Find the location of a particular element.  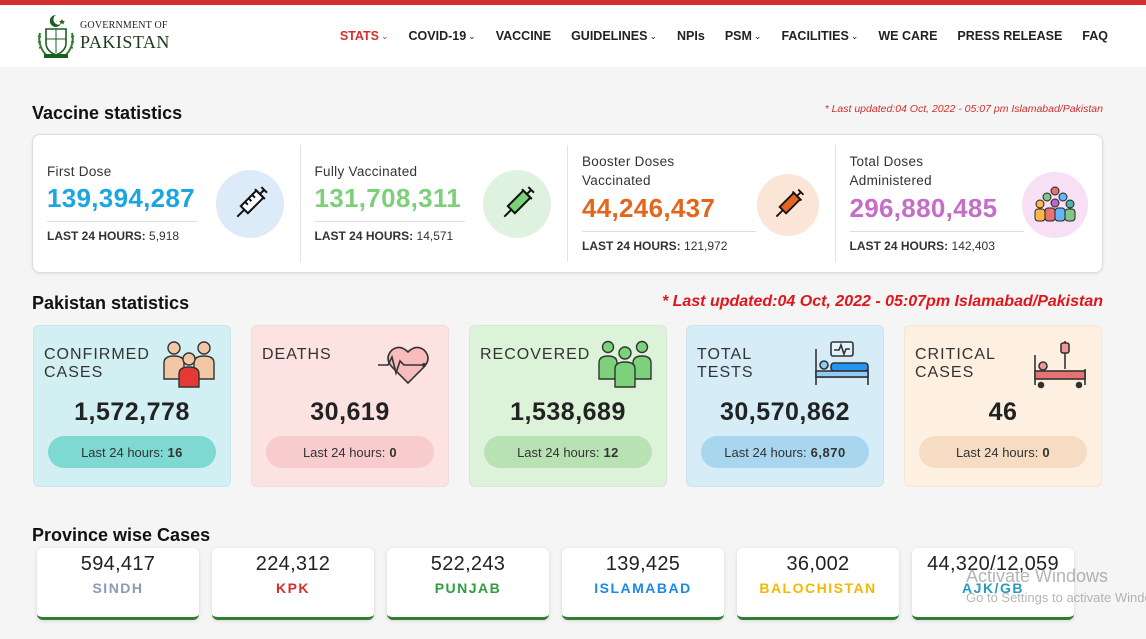

province-section-title: Province wise Cases is located at coordinates (121, 535).